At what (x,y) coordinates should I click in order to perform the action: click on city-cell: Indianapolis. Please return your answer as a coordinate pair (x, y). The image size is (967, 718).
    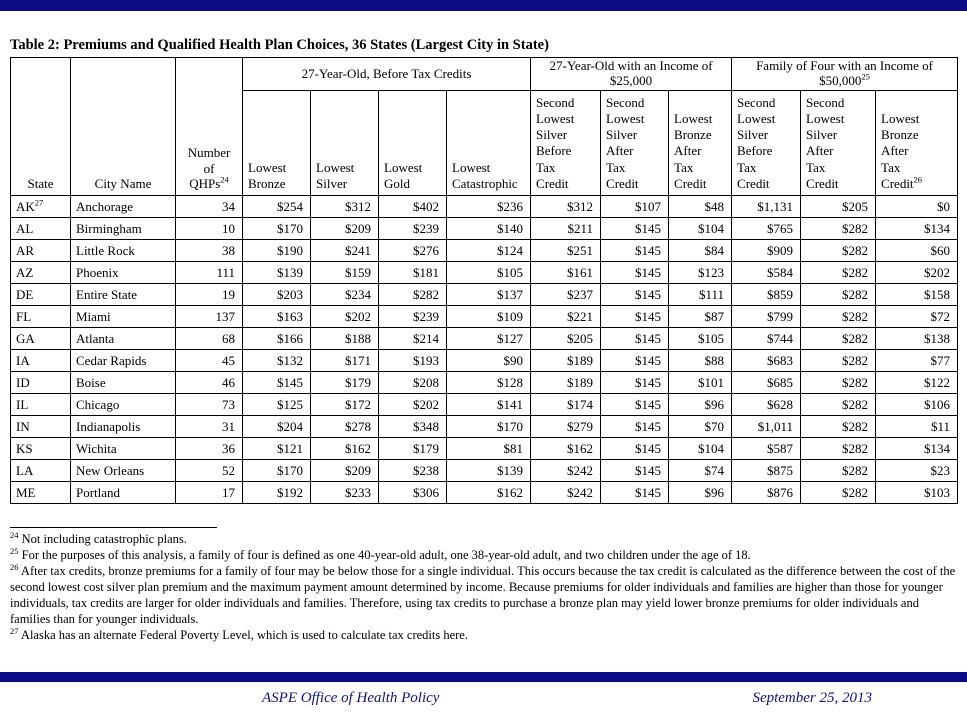
    Looking at the image, I should click on (123, 426).